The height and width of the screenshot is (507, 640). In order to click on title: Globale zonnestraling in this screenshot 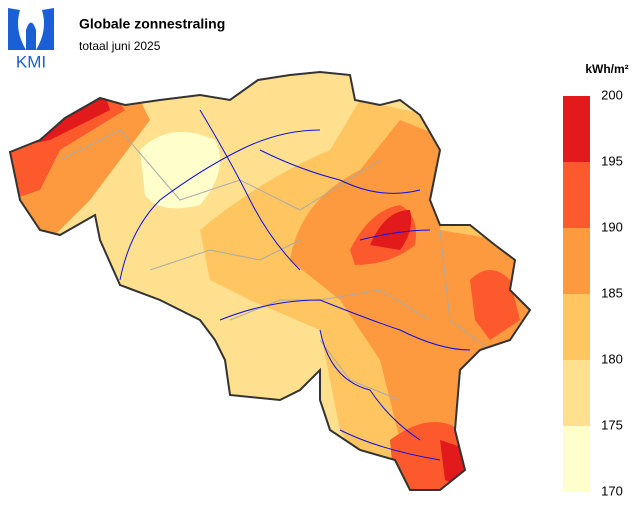, I will do `click(152, 24)`.